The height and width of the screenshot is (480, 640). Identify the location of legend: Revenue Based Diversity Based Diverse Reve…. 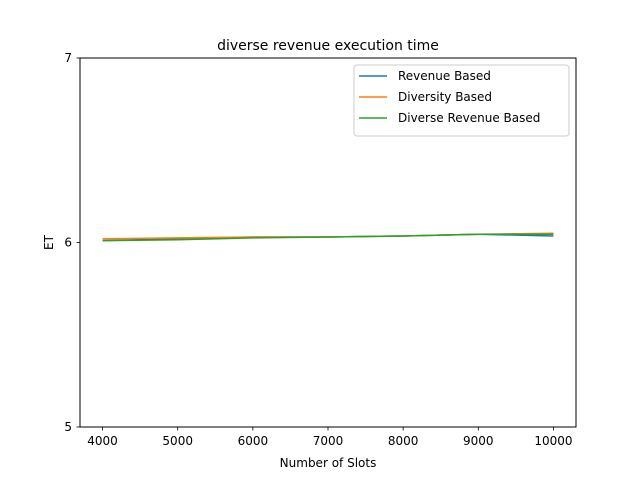
(461, 100).